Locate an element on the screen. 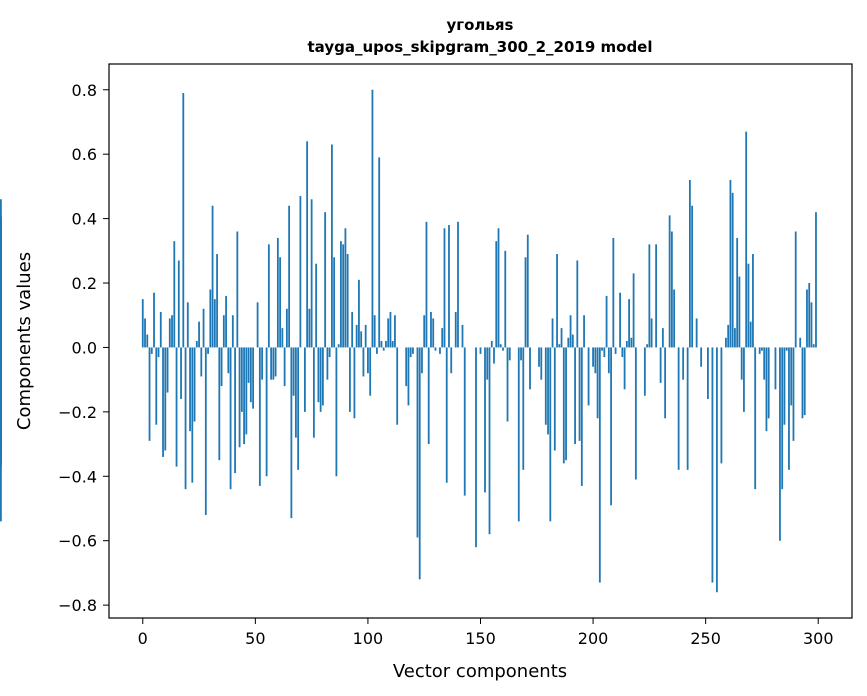  y-tick-label: −0.2 is located at coordinates (77, 412).